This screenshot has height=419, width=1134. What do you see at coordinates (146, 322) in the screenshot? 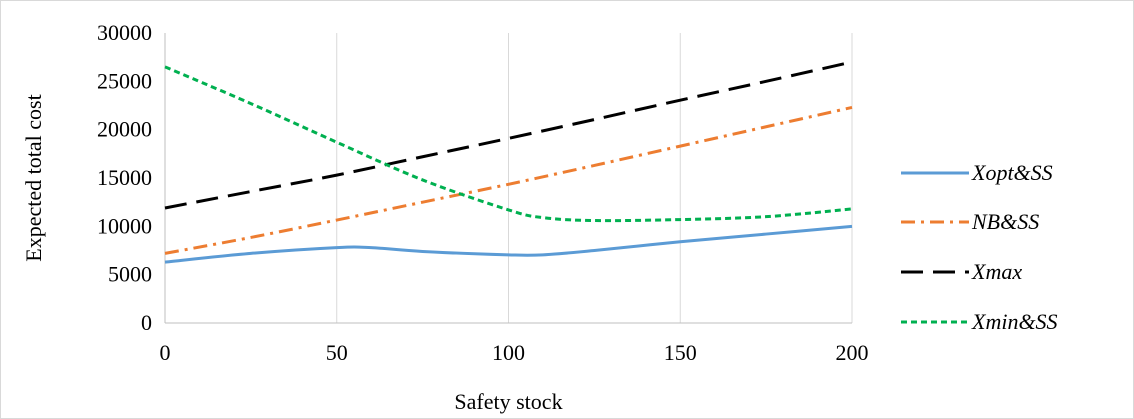
I see `y-tick-label-0: 0` at bounding box center [146, 322].